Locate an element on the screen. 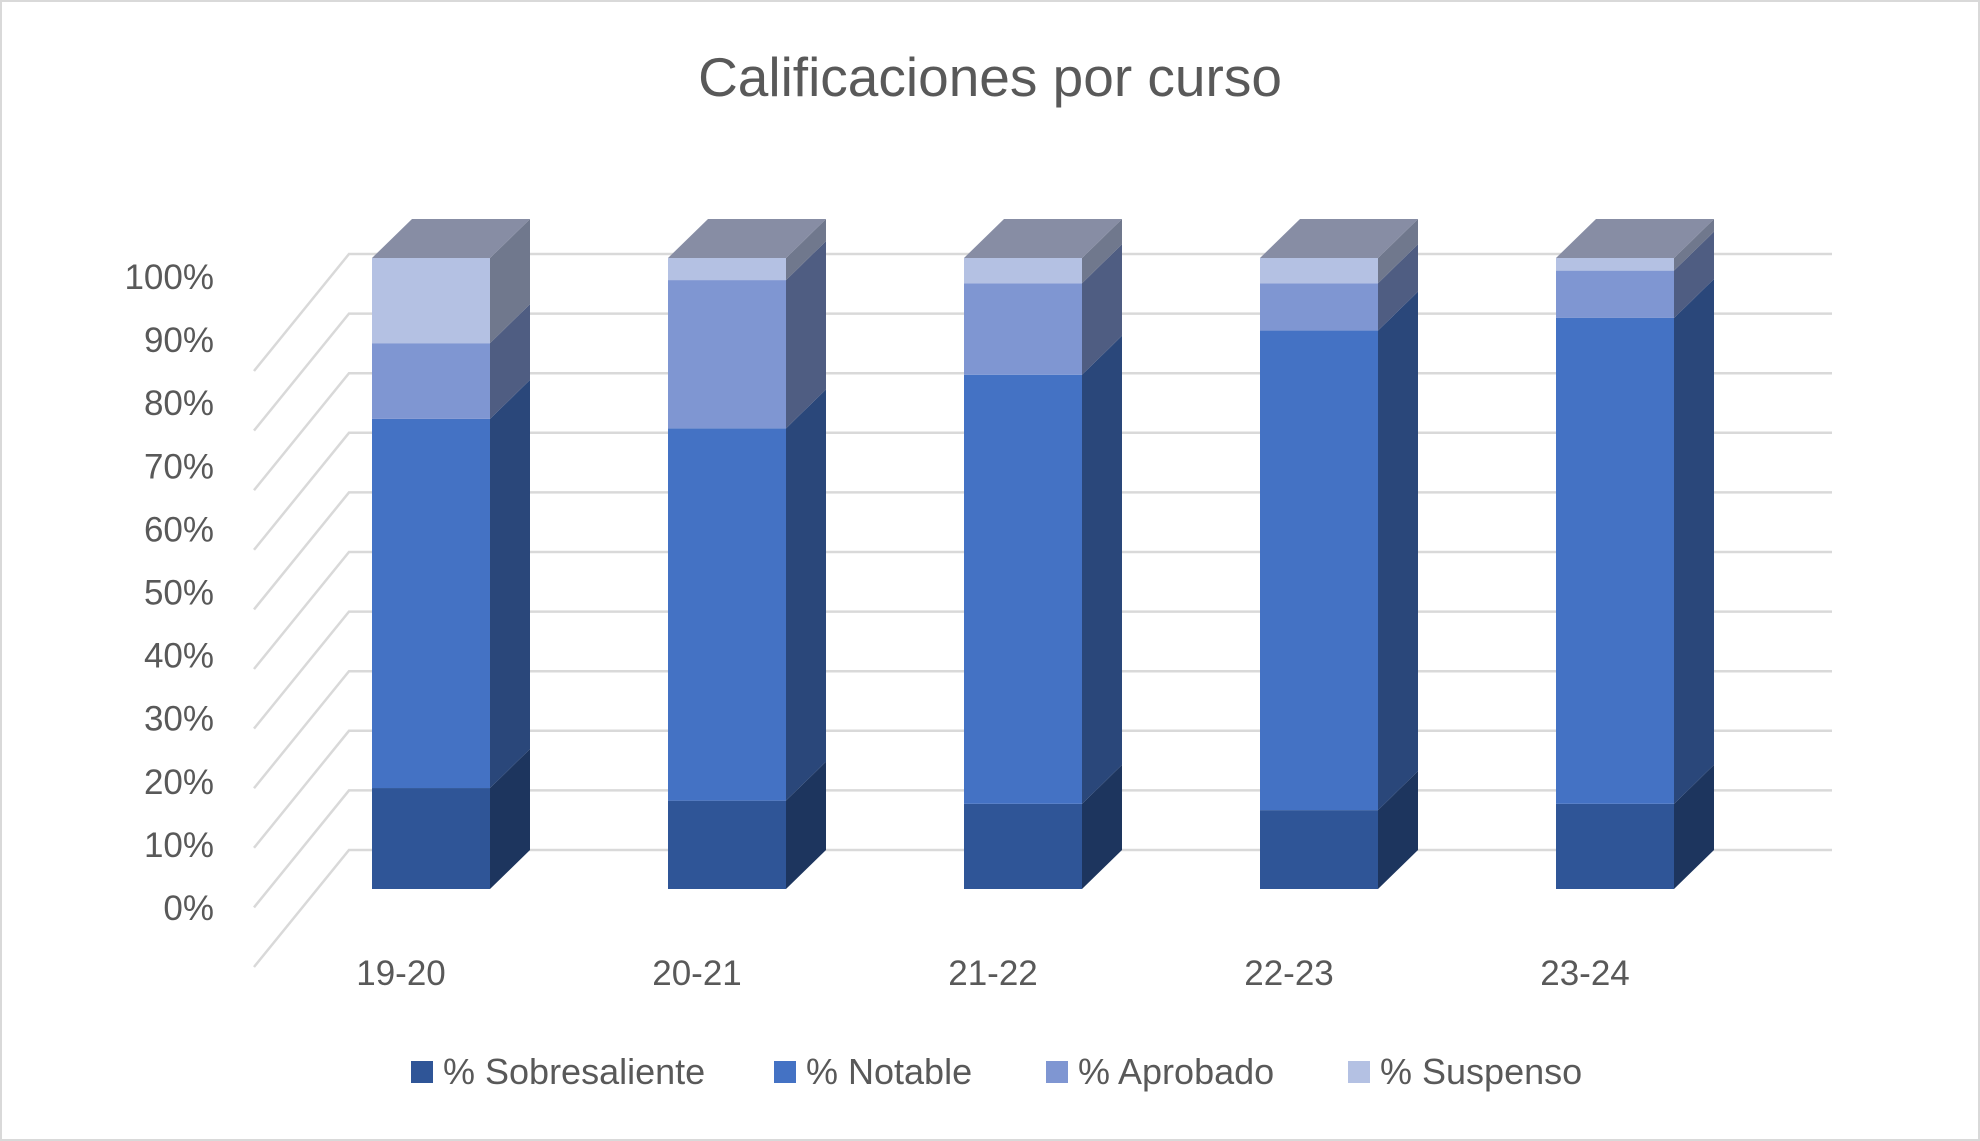 The height and width of the screenshot is (1141, 1980). legend-label: % Sobresaliente is located at coordinates (574, 1071).